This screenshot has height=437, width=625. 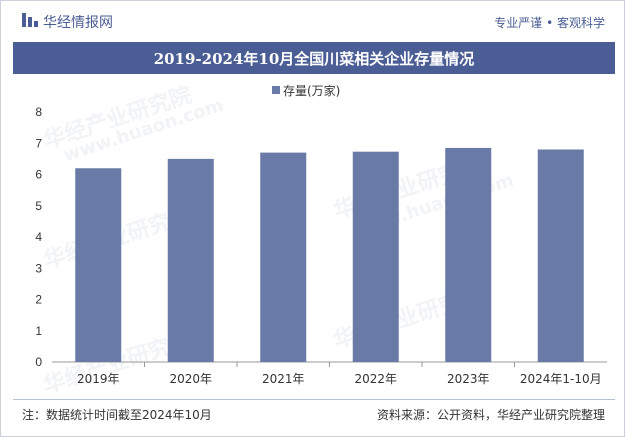 I want to click on chart-title: 2019-2024年10月全国川菜相关企业存量情况, so click(x=314, y=59).